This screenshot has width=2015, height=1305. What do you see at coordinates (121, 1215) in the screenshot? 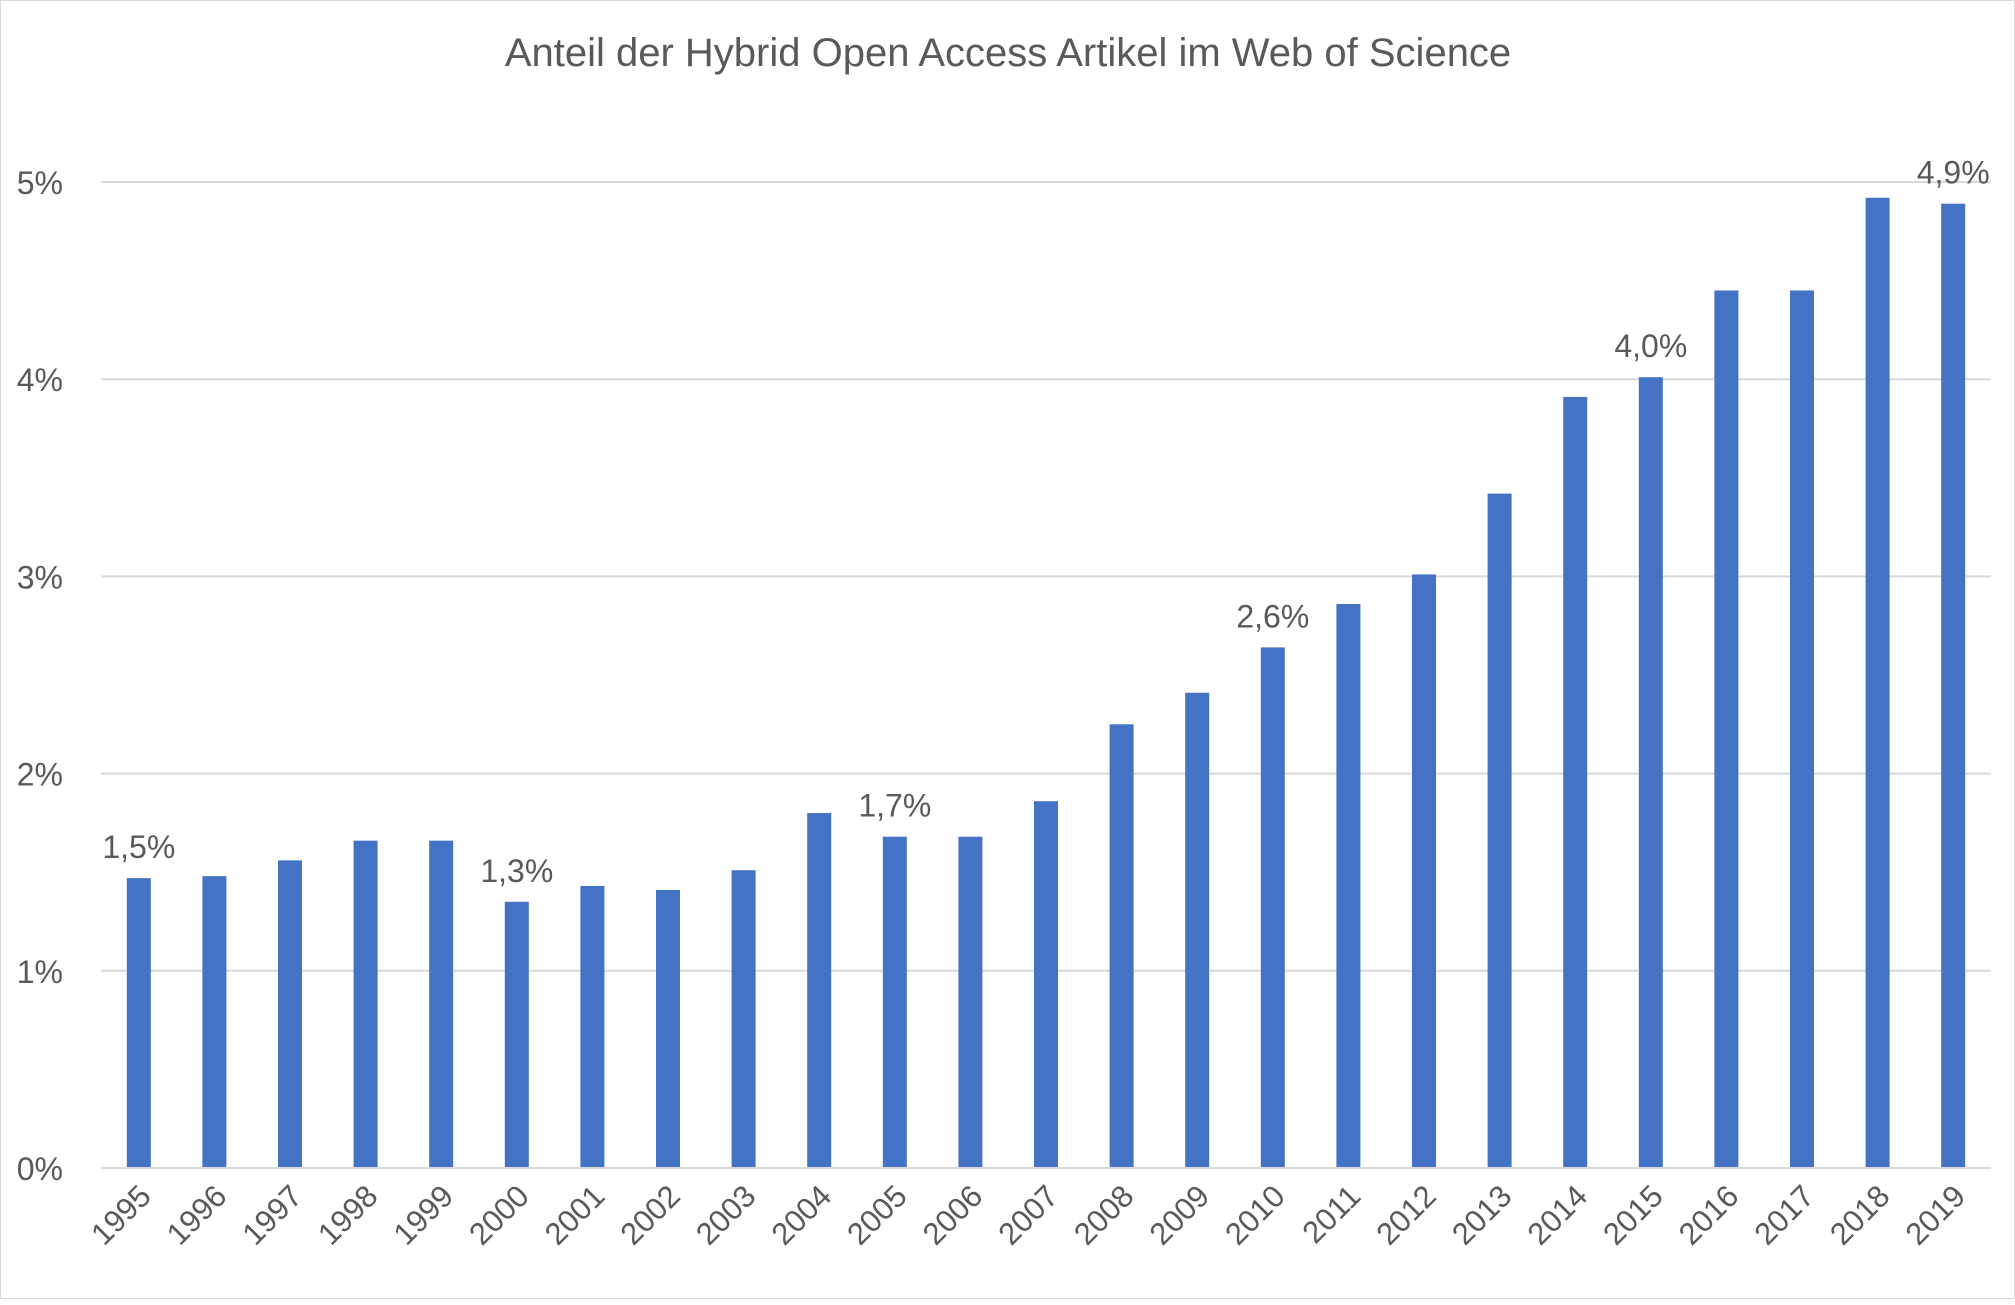
I see `x-tick-label: 1995` at bounding box center [121, 1215].